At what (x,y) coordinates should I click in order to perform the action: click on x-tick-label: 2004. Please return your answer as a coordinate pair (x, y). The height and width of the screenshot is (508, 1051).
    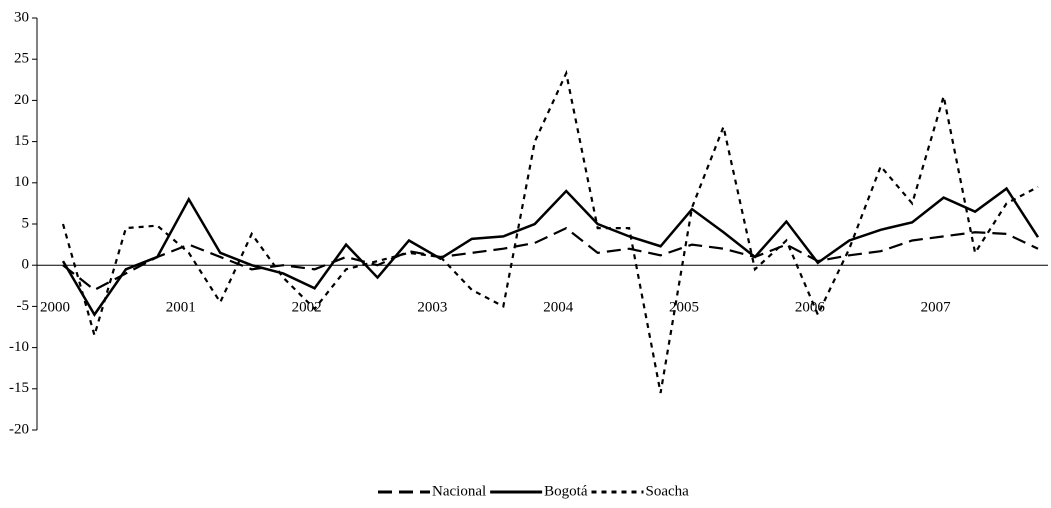
    Looking at the image, I should click on (558, 308).